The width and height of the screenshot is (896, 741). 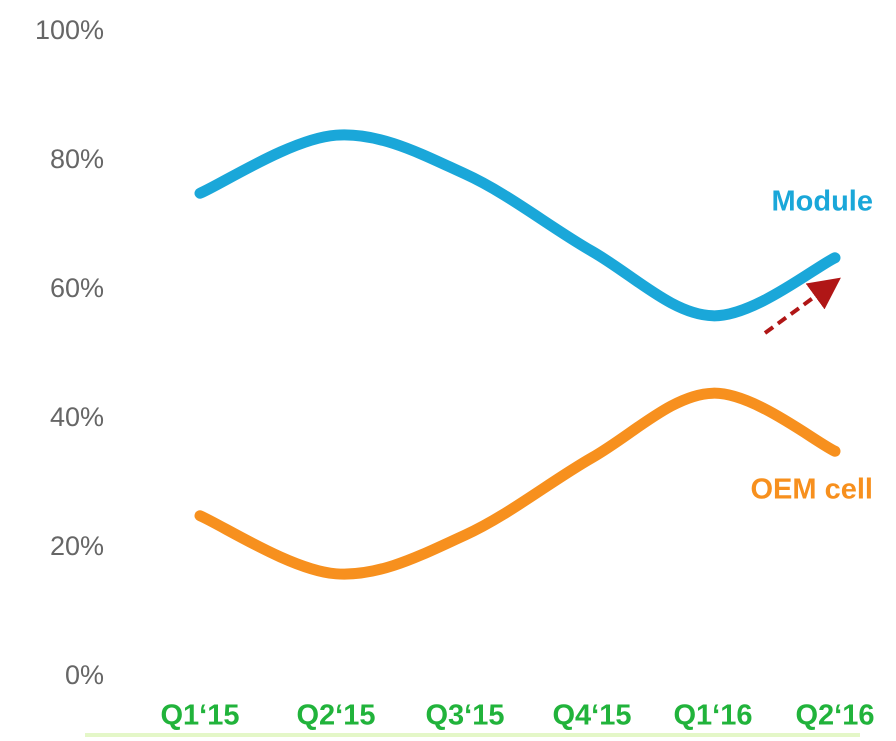 What do you see at coordinates (200, 716) in the screenshot?
I see `x-tick-label: Q1‘15` at bounding box center [200, 716].